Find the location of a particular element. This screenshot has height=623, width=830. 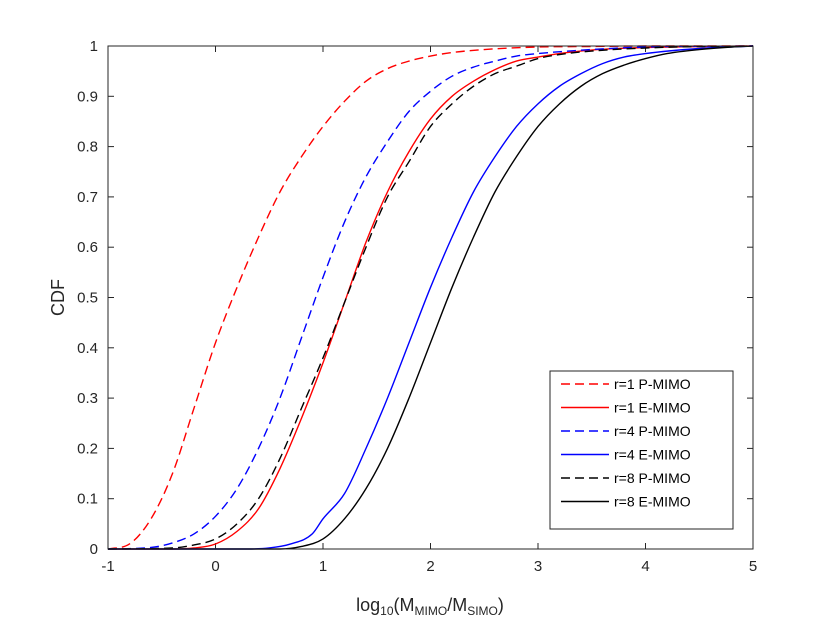

x-tick-label: 3 is located at coordinates (538, 566).